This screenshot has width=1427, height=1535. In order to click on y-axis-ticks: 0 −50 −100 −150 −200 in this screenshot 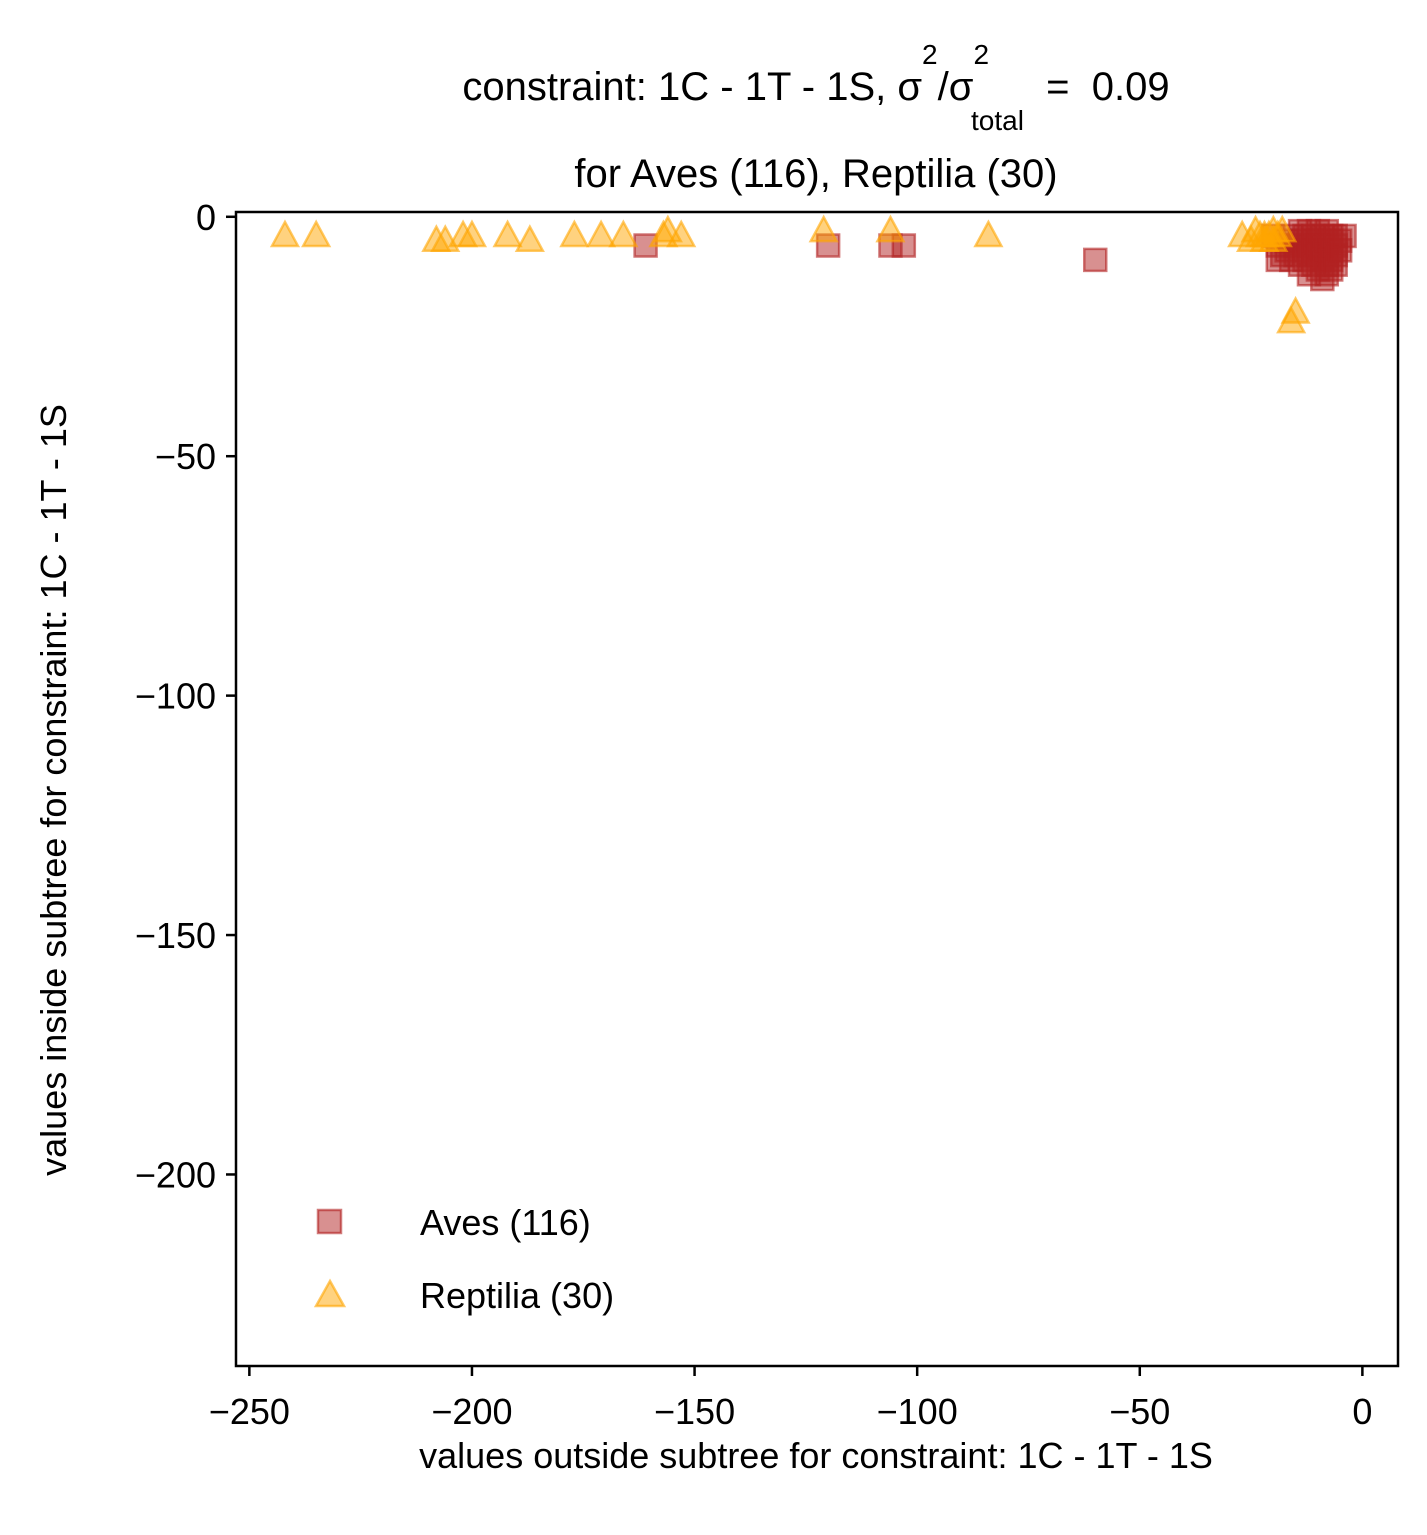, I will do `click(185, 696)`.